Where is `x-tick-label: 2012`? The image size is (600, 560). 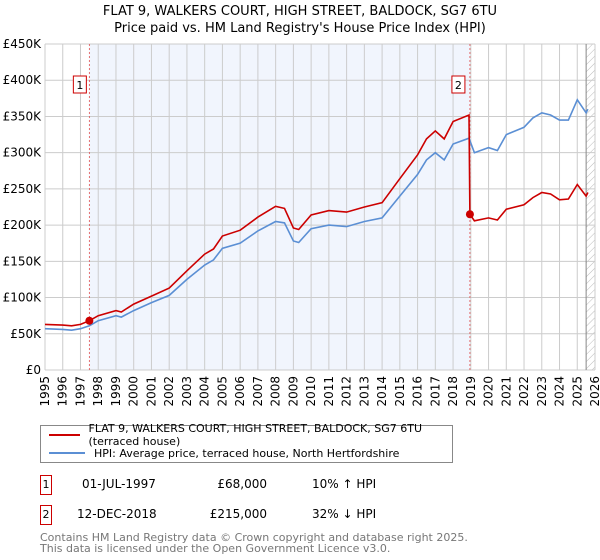 x-tick-label: 2012 is located at coordinates (347, 391).